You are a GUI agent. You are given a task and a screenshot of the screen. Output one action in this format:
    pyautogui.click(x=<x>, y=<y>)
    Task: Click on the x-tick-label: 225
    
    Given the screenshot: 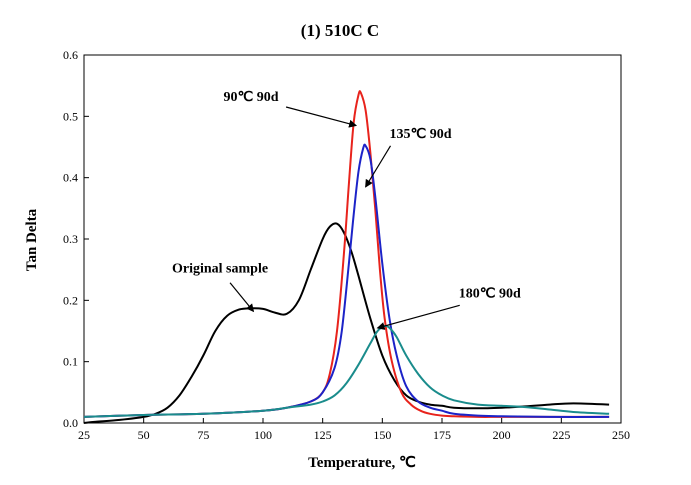 What is the action you would take?
    pyautogui.click(x=561, y=435)
    